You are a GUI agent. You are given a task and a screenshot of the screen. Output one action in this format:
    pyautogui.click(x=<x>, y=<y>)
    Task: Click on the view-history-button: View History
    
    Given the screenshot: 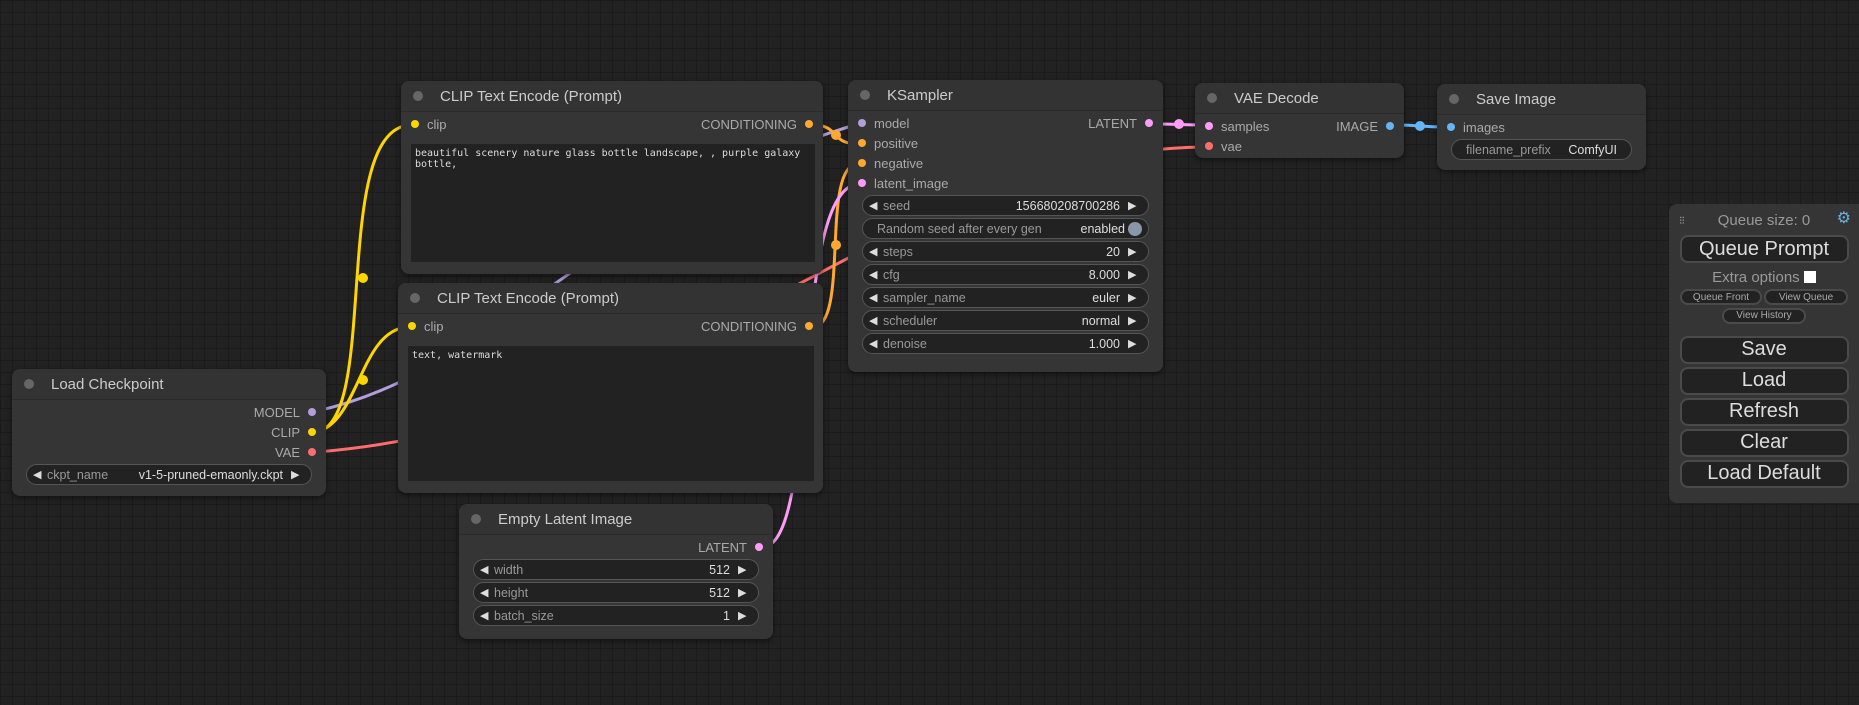 What is the action you would take?
    pyautogui.click(x=1764, y=315)
    